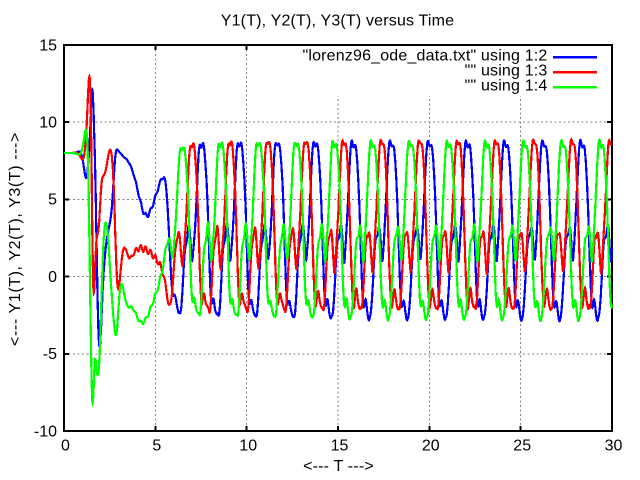 Image resolution: width=640 pixels, height=480 pixels. Describe the element at coordinates (614, 446) in the screenshot. I see `svg-text: 30` at that location.